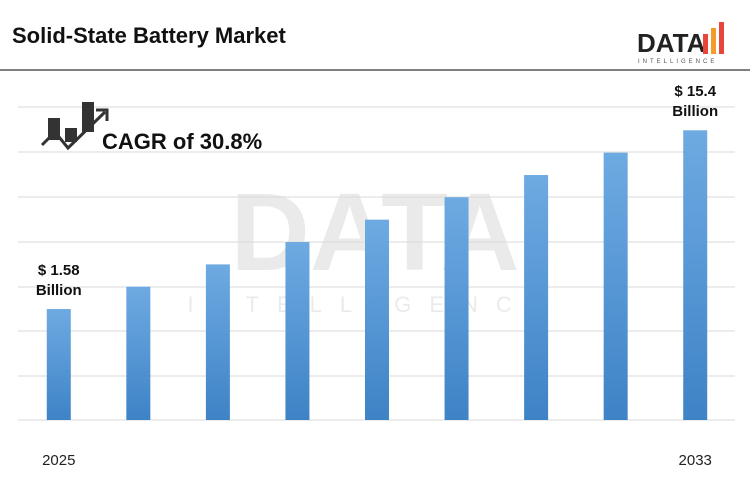 Image resolution: width=750 pixels, height=500 pixels. Describe the element at coordinates (58, 281) in the screenshot. I see `value-label: $ 1.58 Billion` at that location.